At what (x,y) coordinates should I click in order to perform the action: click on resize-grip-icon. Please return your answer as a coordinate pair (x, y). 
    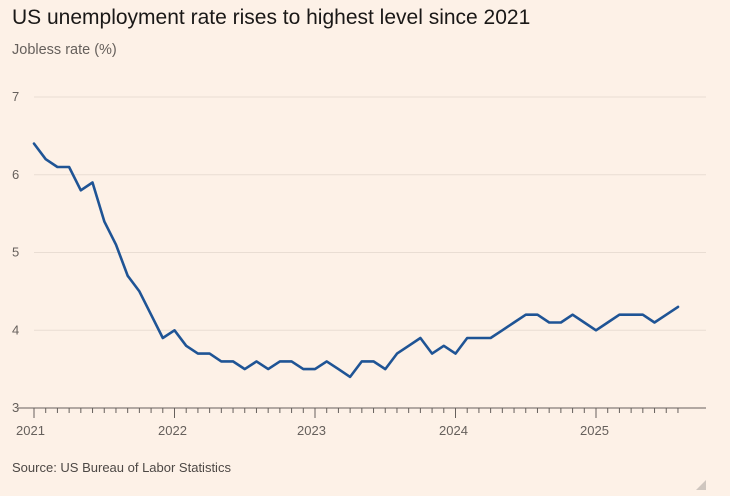
    Looking at the image, I should click on (701, 485).